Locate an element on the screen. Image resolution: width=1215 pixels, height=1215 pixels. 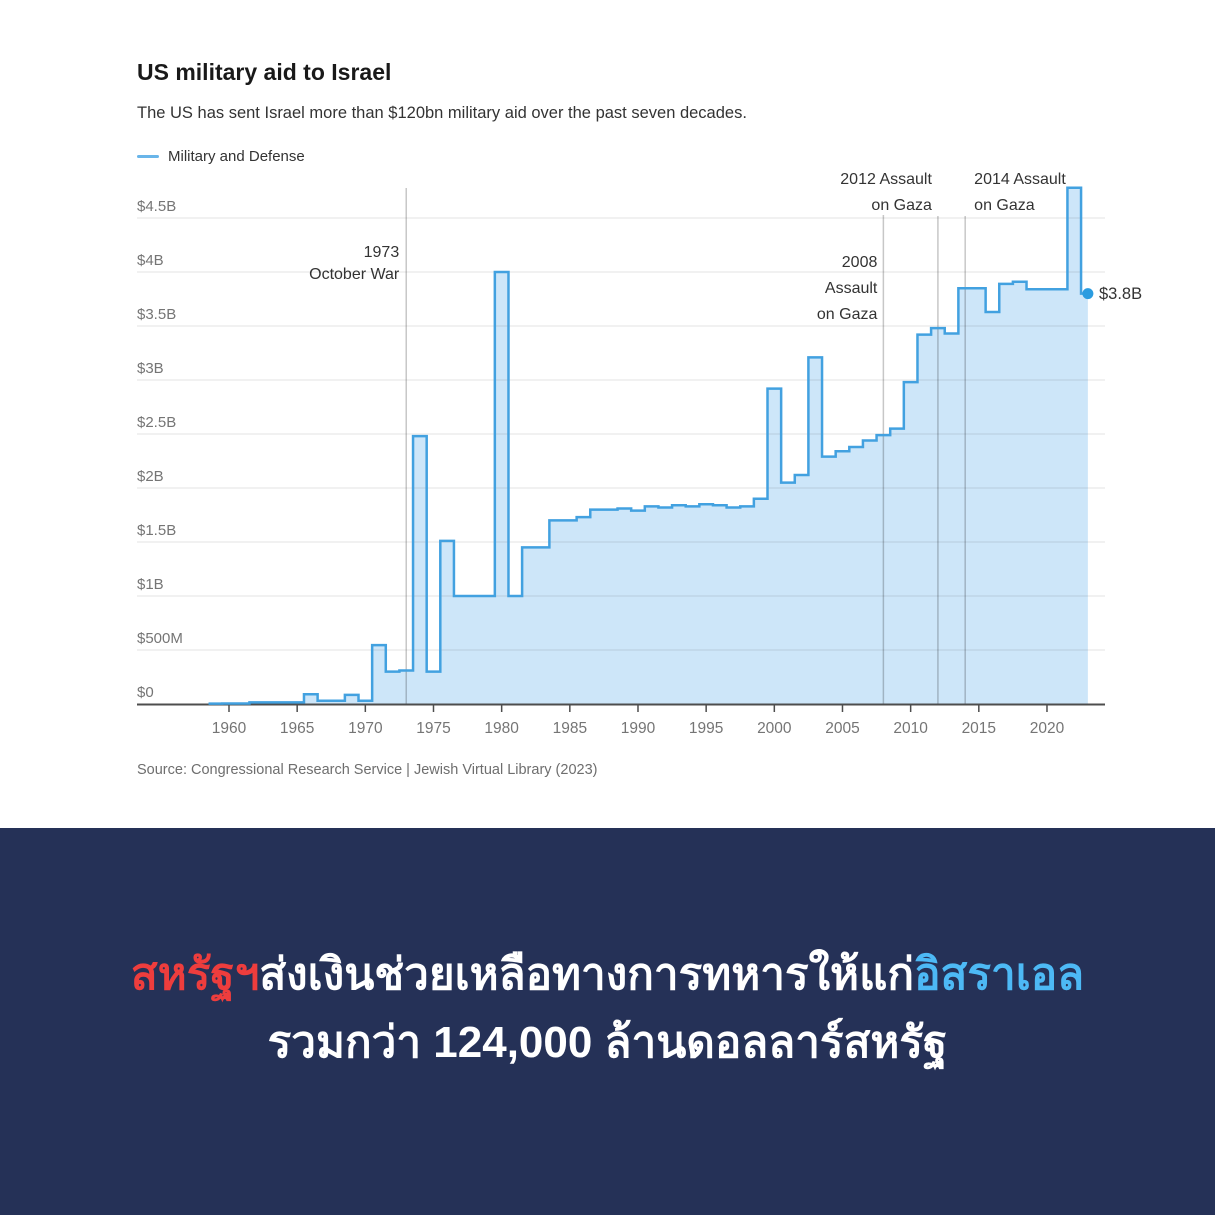
x-axis-label: 2020 is located at coordinates (1047, 728).